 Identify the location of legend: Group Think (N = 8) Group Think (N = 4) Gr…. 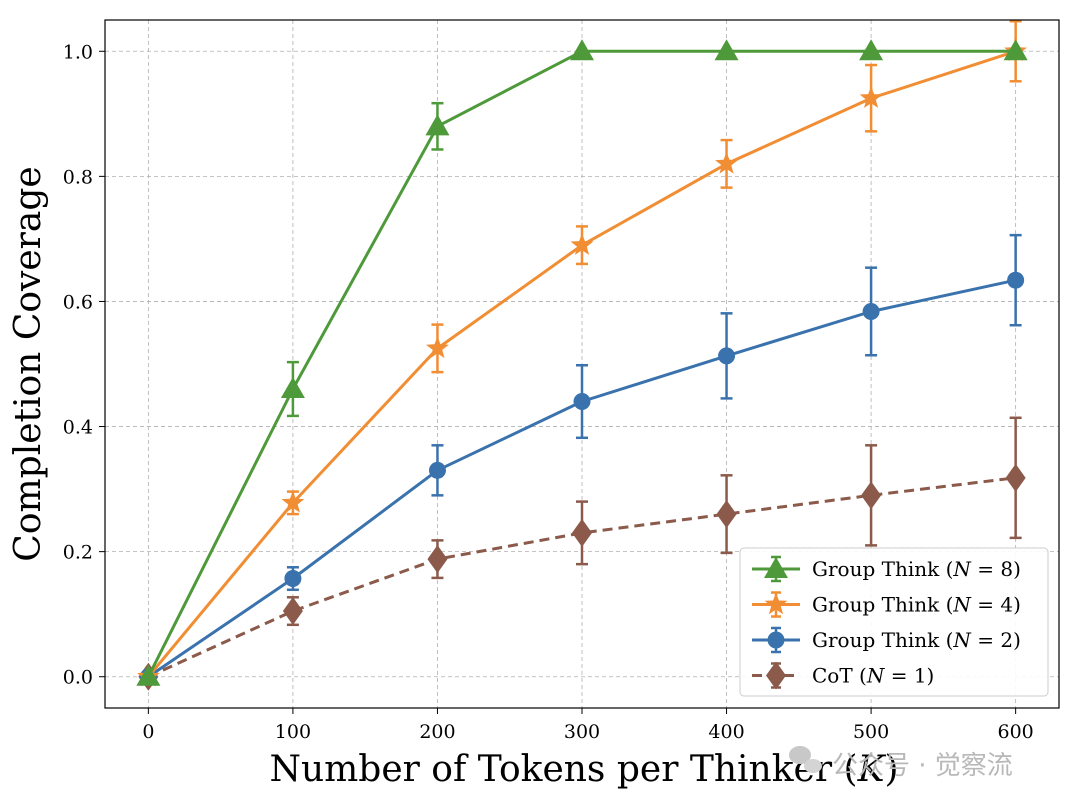
(894, 622).